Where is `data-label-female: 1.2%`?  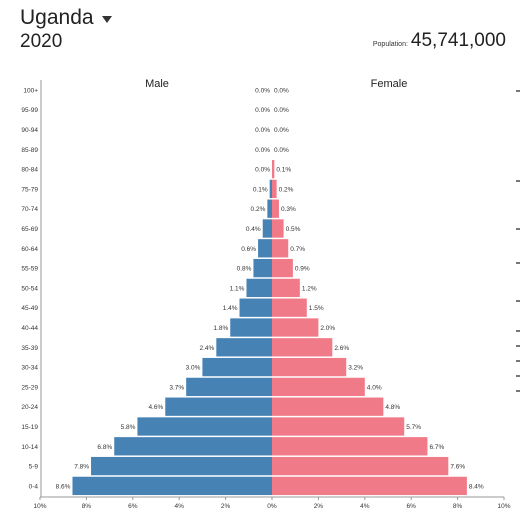 data-label-female: 1.2% is located at coordinates (309, 288).